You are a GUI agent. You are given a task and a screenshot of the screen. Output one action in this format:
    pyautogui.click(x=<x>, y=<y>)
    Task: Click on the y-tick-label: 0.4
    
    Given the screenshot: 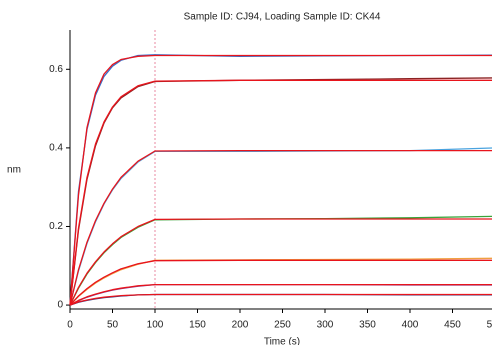 What is the action you would take?
    pyautogui.click(x=56, y=148)
    